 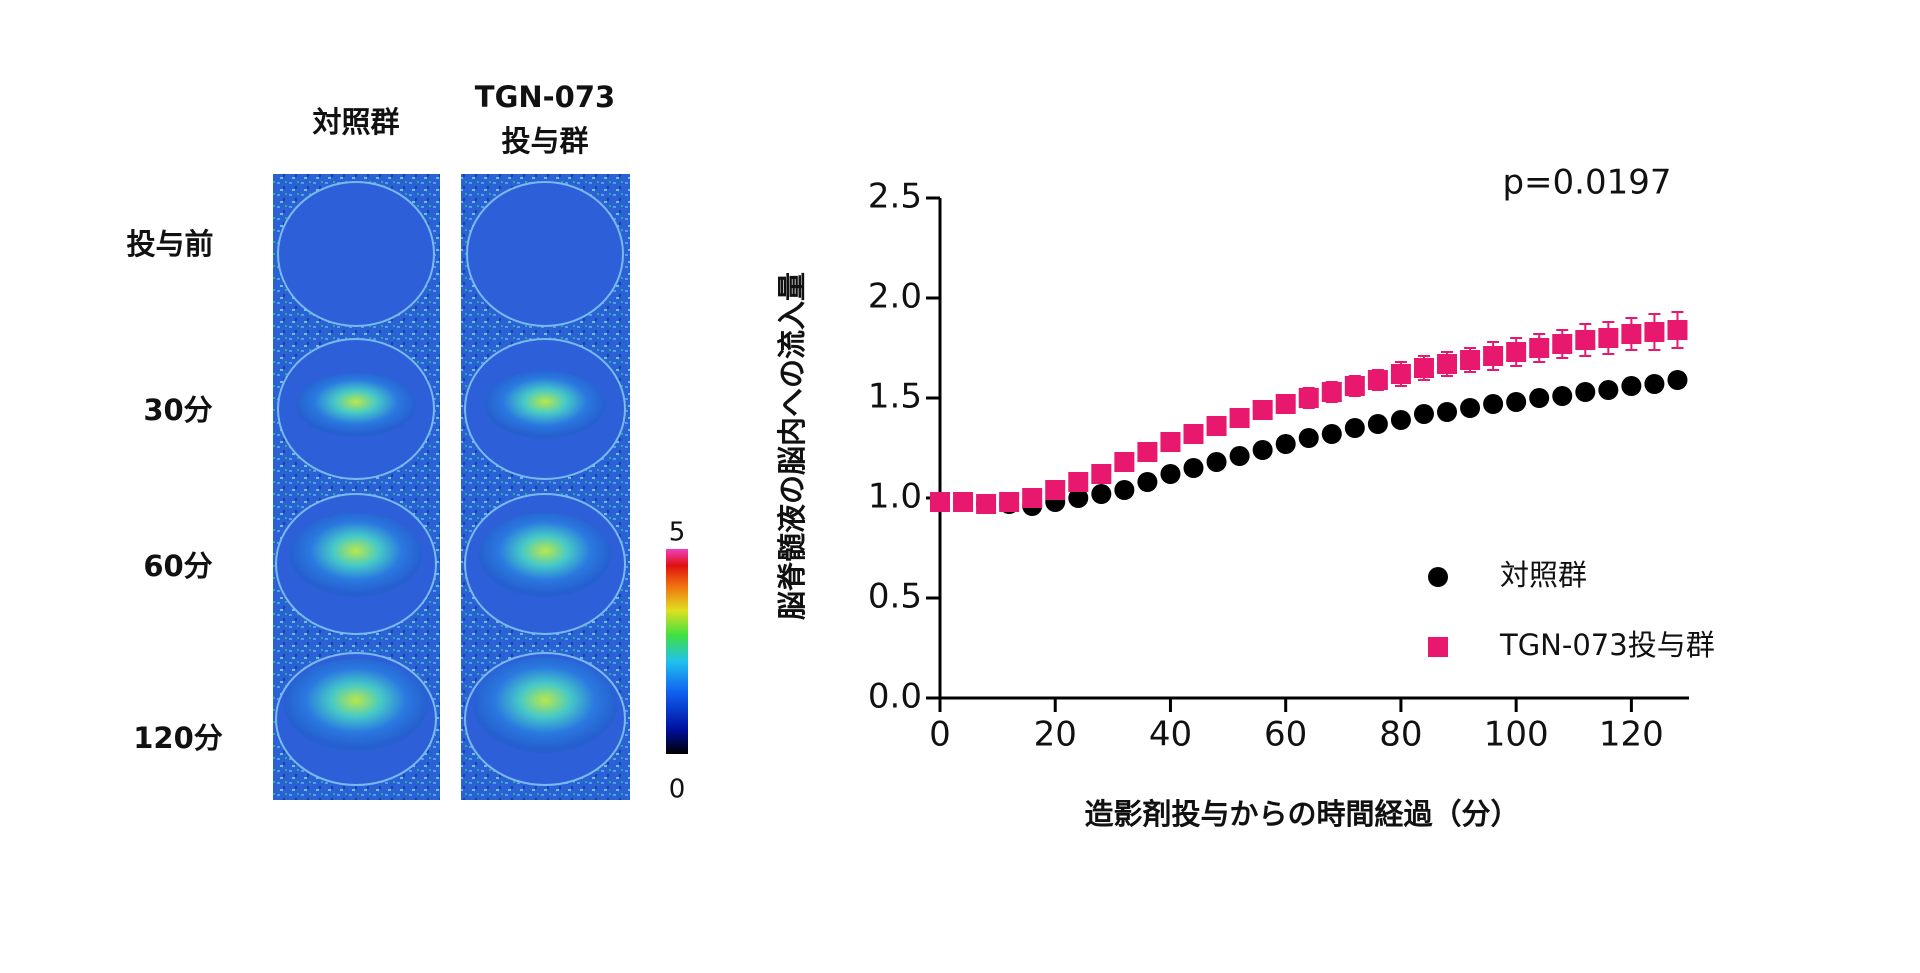 I want to click on x-tick-label: 60, so click(x=1285, y=735).